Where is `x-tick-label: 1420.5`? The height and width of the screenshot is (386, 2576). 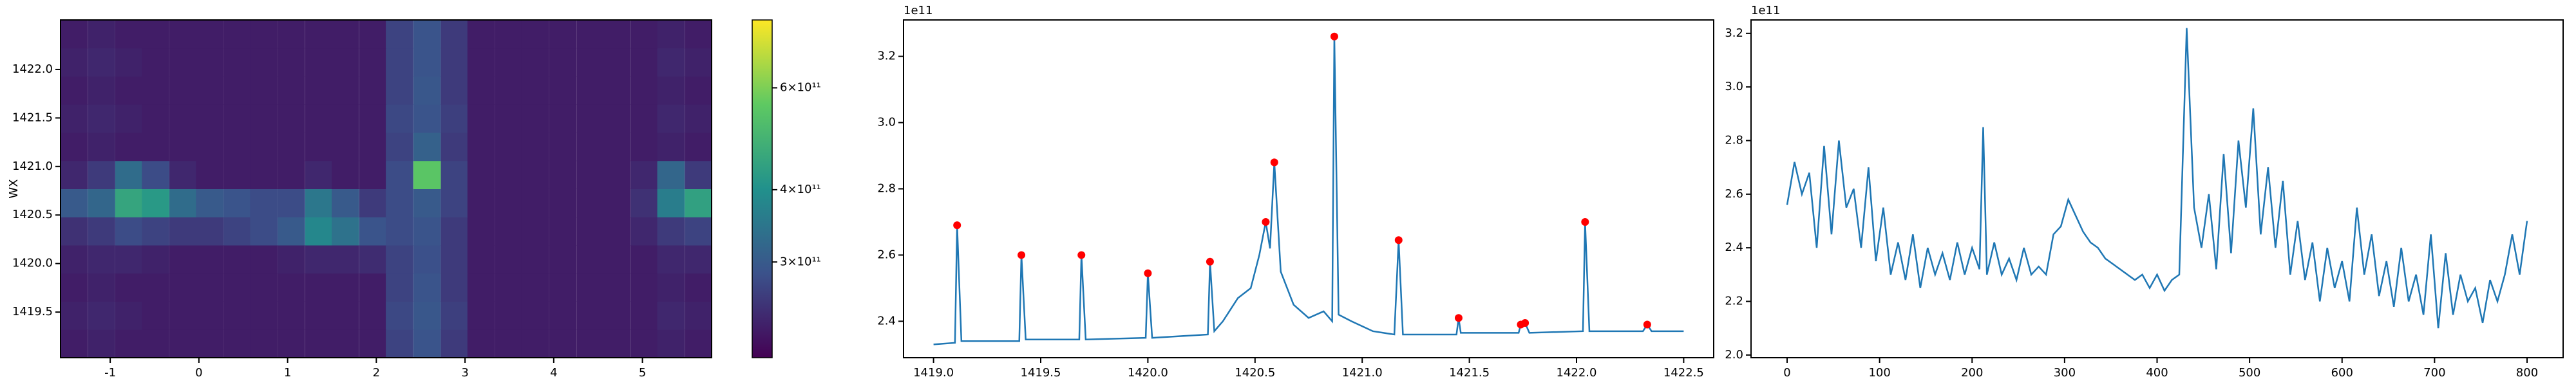 x-tick-label: 1420.5 is located at coordinates (1255, 373).